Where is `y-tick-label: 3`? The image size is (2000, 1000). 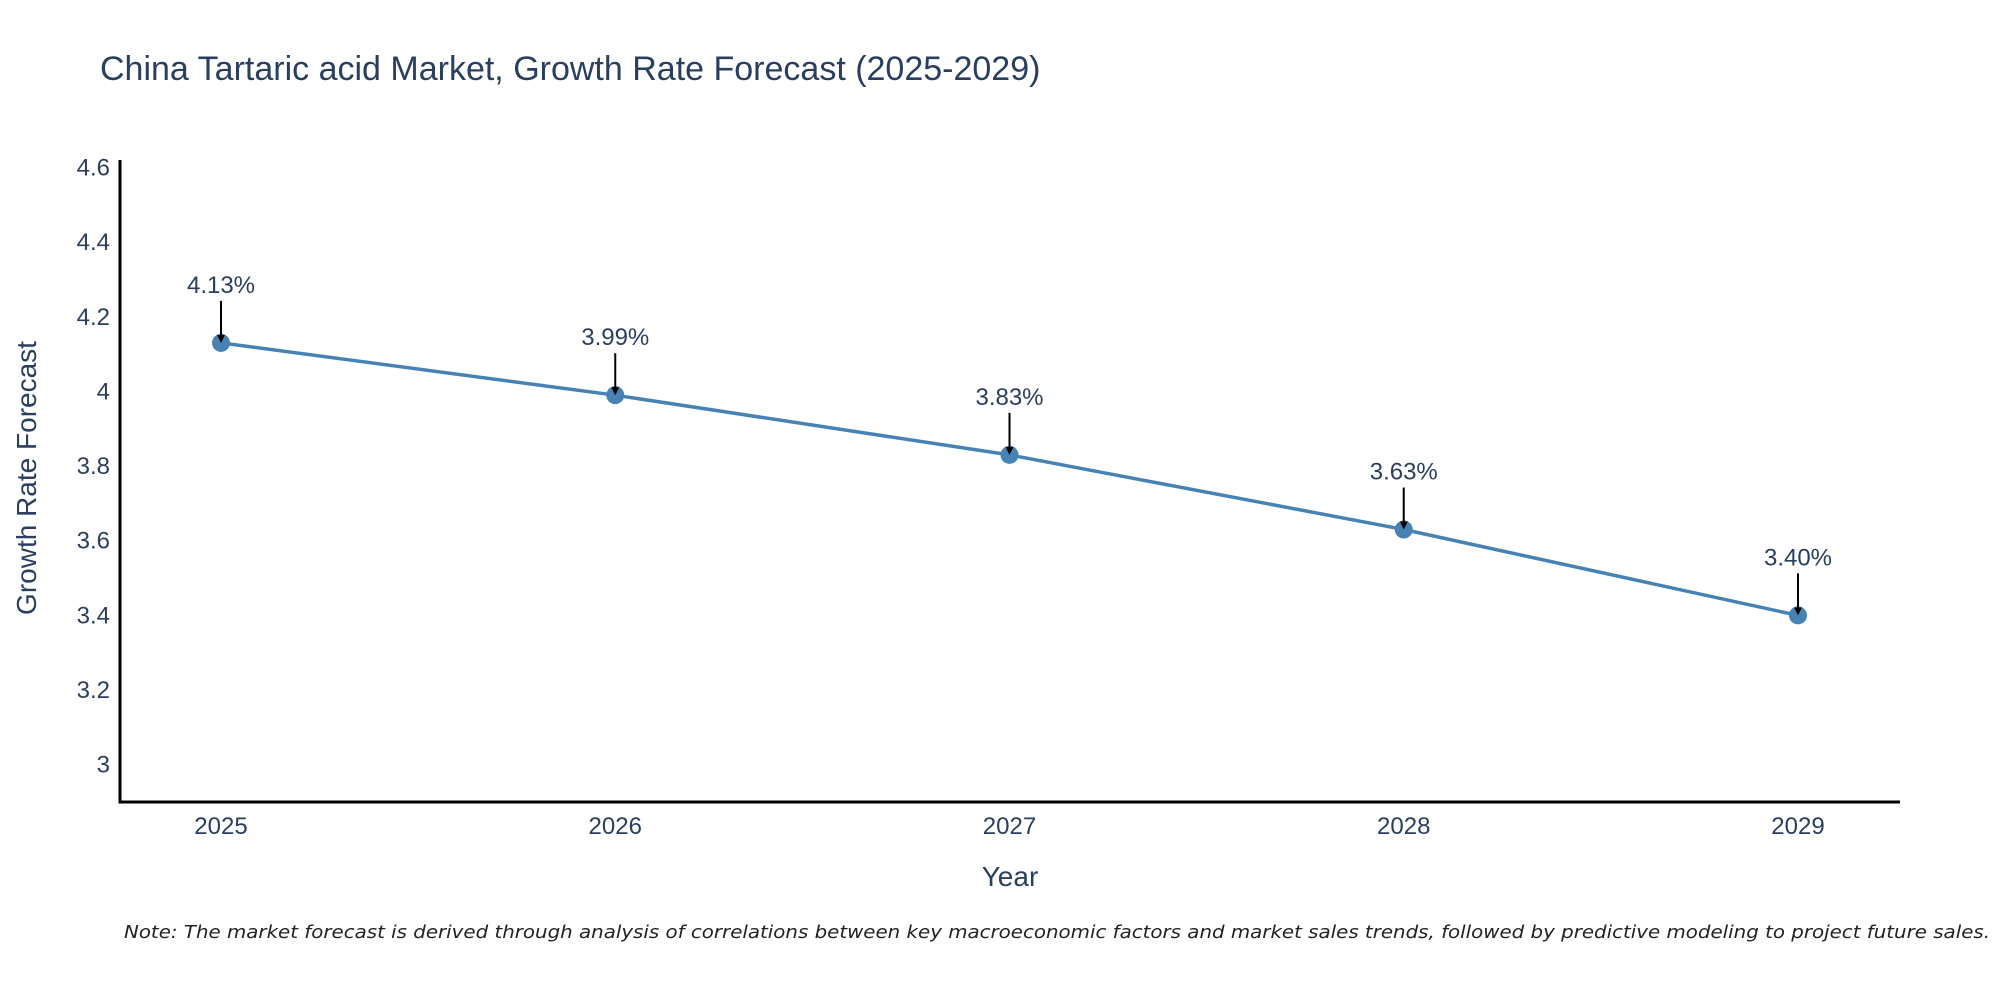 y-tick-label: 3 is located at coordinates (103, 765).